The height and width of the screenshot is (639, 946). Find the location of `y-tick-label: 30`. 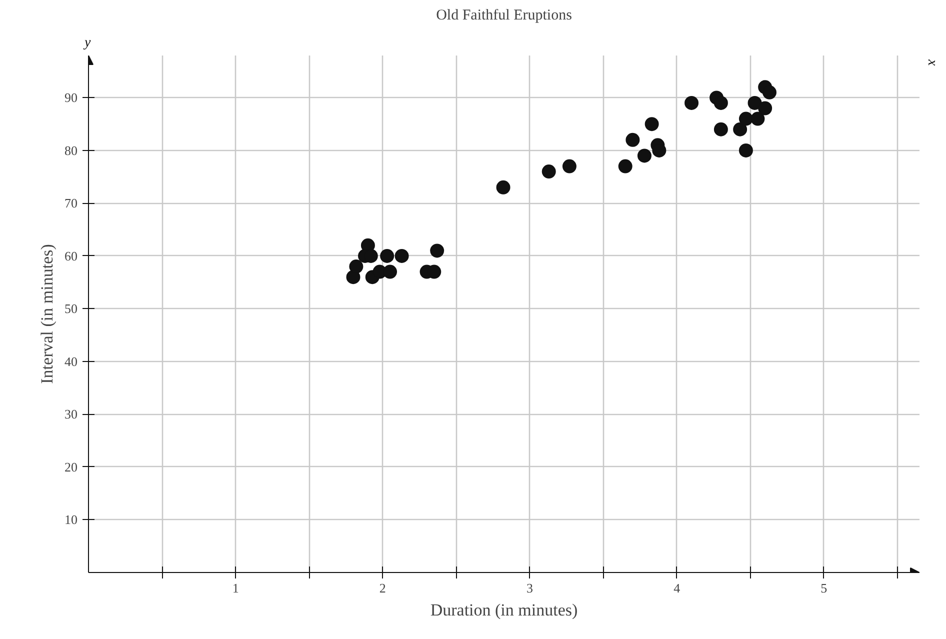

y-tick-label: 30 is located at coordinates (71, 414).